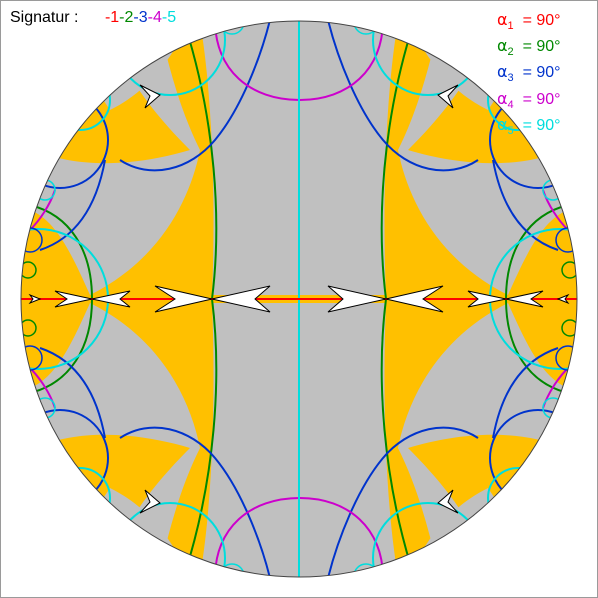 Image resolution: width=598 pixels, height=598 pixels. I want to click on angle-row-1: α1 = 90°, so click(529, 23).